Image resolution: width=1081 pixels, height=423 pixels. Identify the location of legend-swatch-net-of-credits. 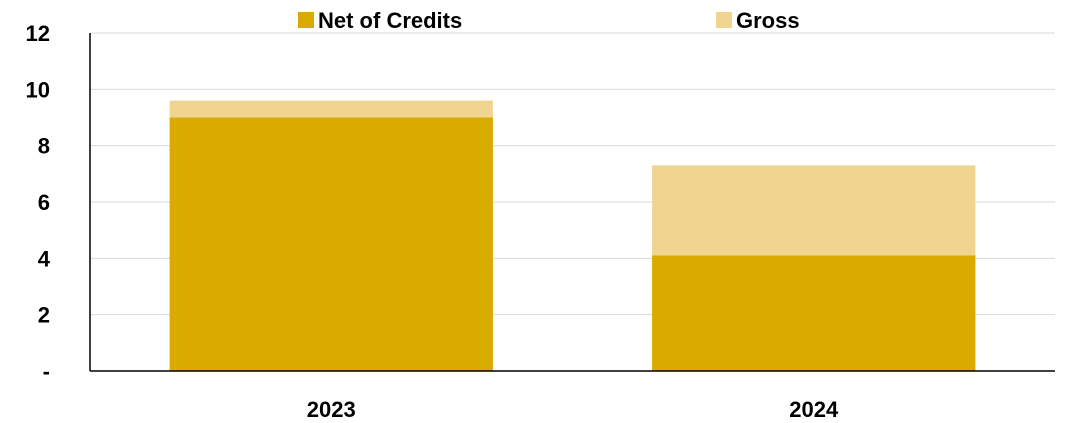
(306, 20).